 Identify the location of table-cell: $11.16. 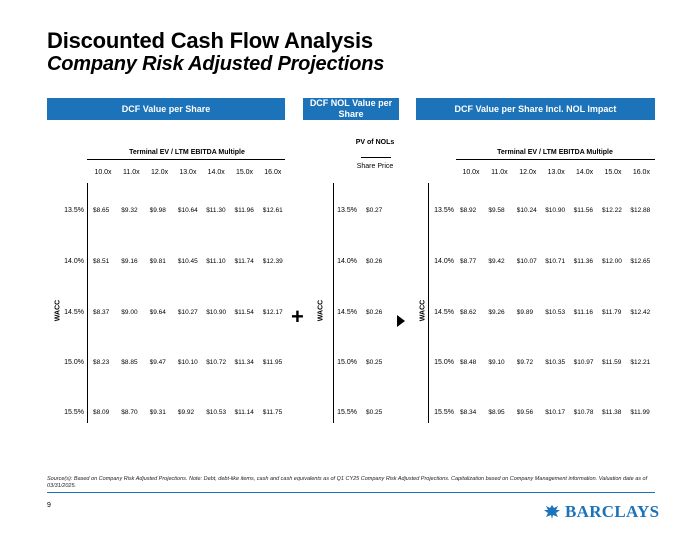
(583, 312).